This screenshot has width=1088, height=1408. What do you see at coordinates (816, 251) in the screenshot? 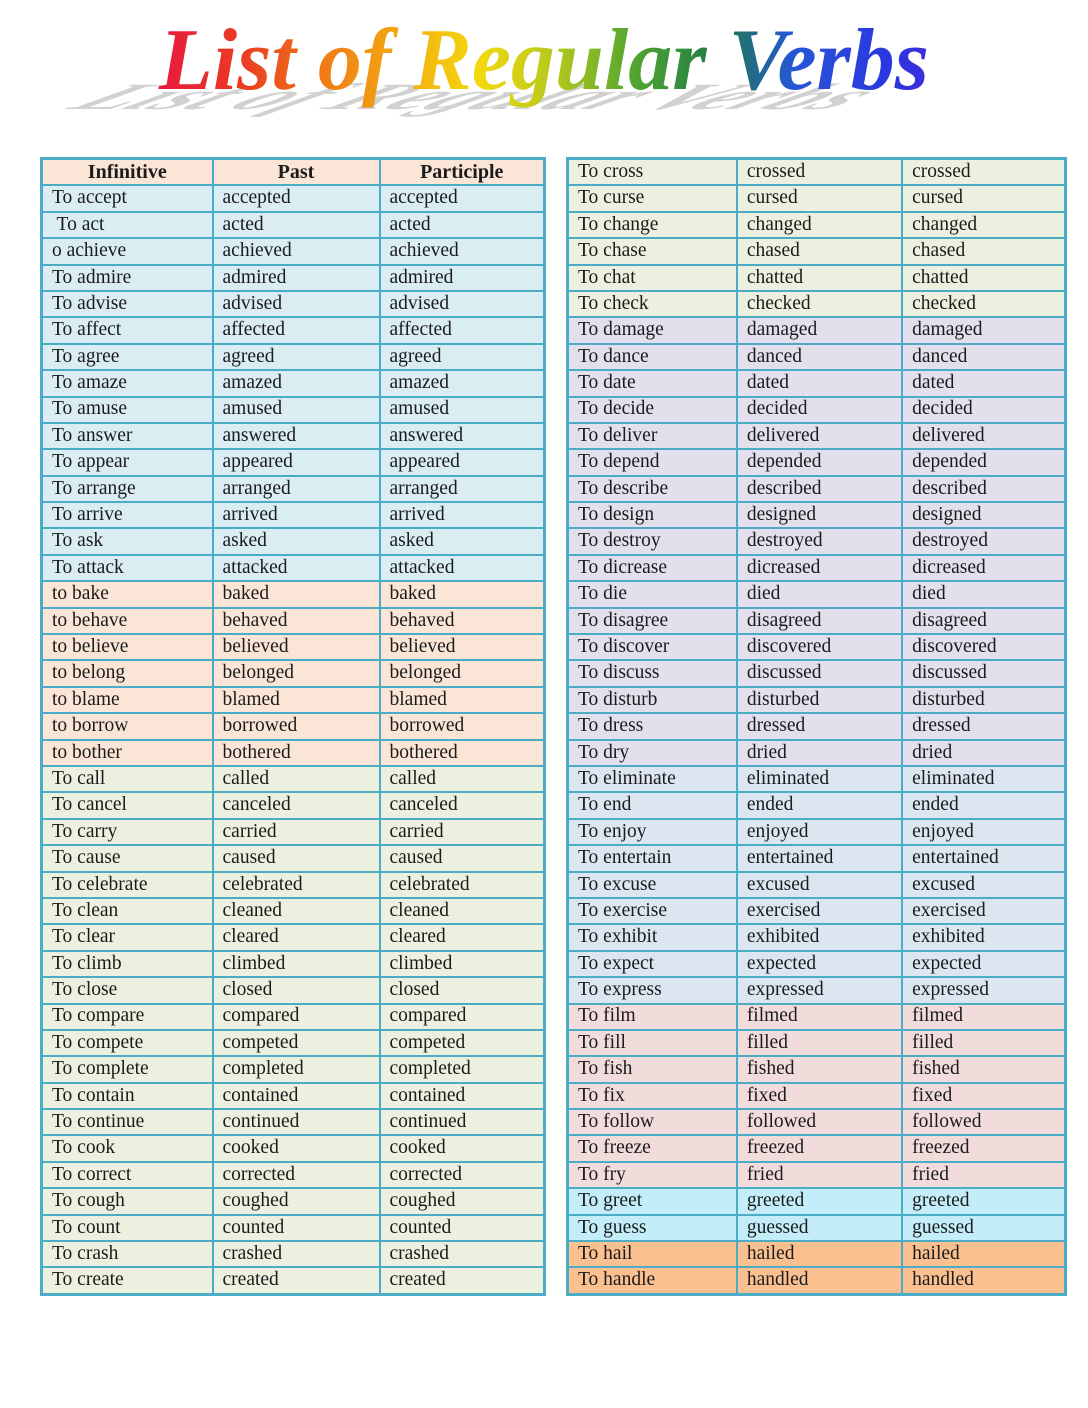
I see `verb-row-c: To chase chased chased` at bounding box center [816, 251].